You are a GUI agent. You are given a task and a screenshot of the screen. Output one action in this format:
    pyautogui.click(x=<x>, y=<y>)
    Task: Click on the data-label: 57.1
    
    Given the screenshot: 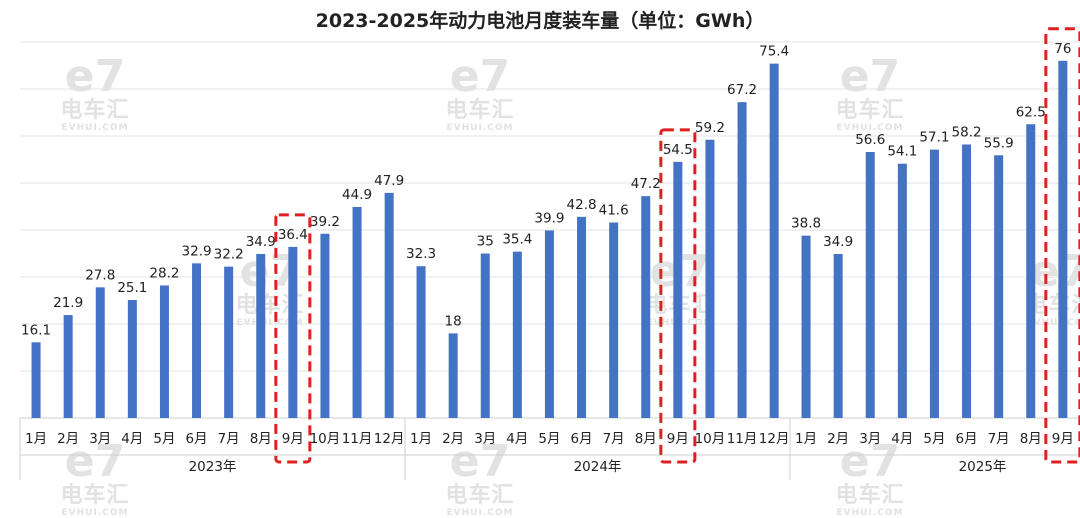 What is the action you would take?
    pyautogui.click(x=934, y=138)
    